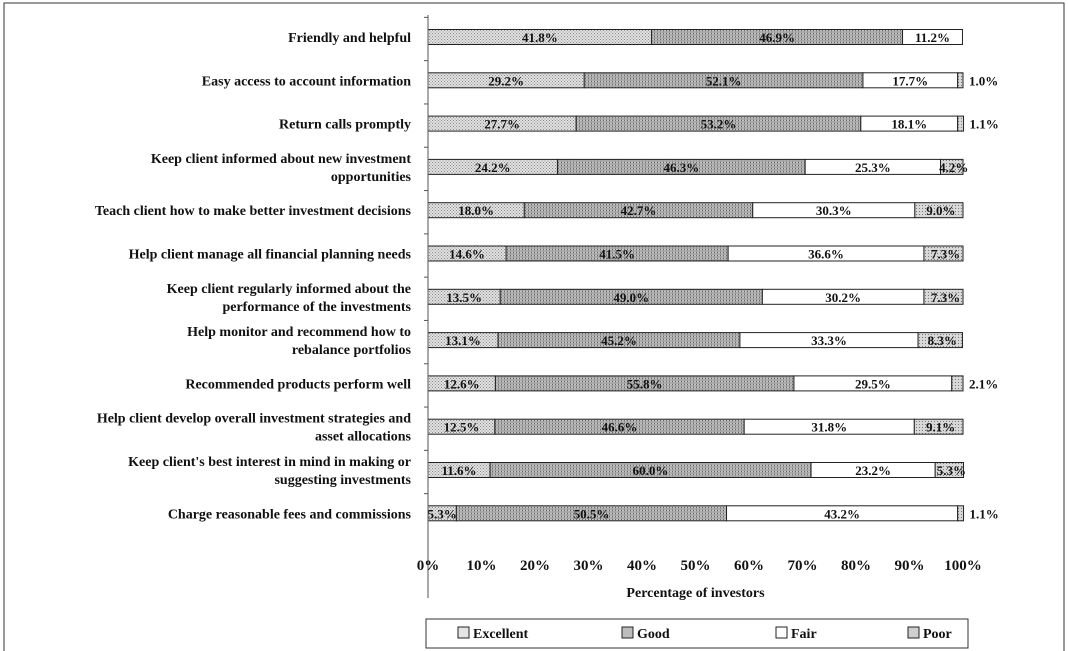  What do you see at coordinates (620, 427) in the screenshot?
I see `data-label-good: 46.6%` at bounding box center [620, 427].